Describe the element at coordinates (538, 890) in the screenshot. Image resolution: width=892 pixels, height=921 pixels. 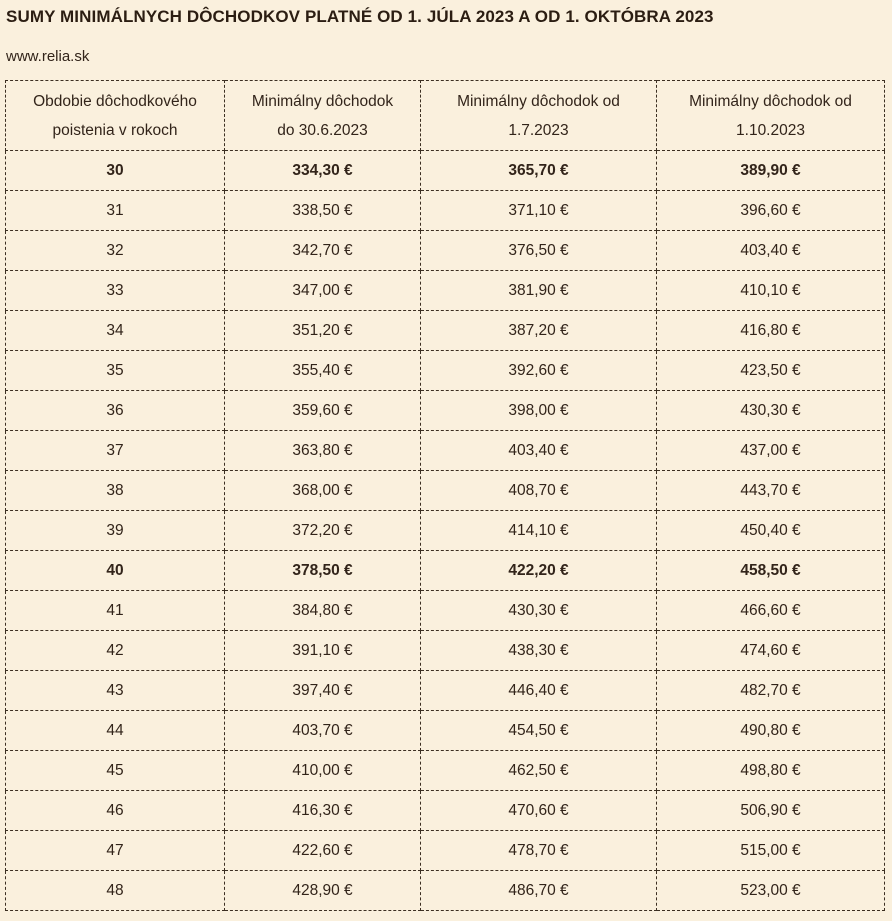
I see `cell-from-jul-2023: 486,70 €` at that location.